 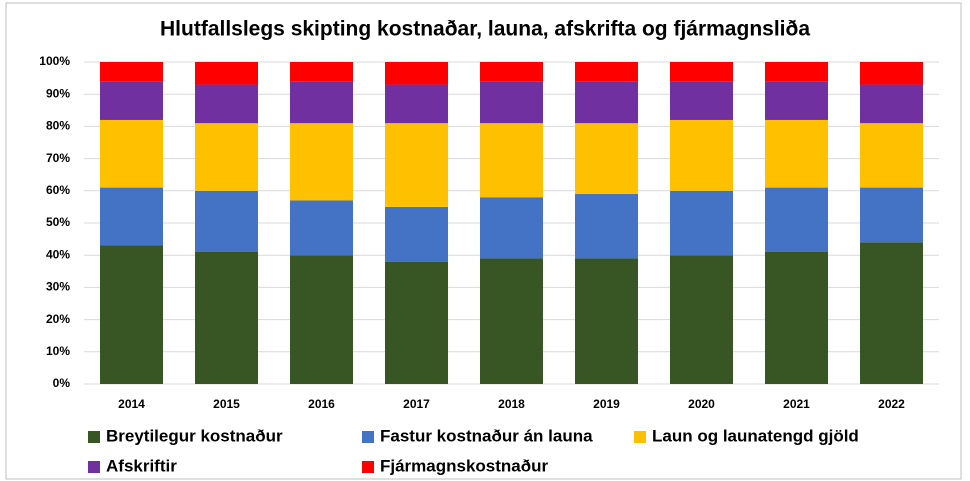 What do you see at coordinates (416, 404) in the screenshot?
I see `x-tick-label: 2017` at bounding box center [416, 404].